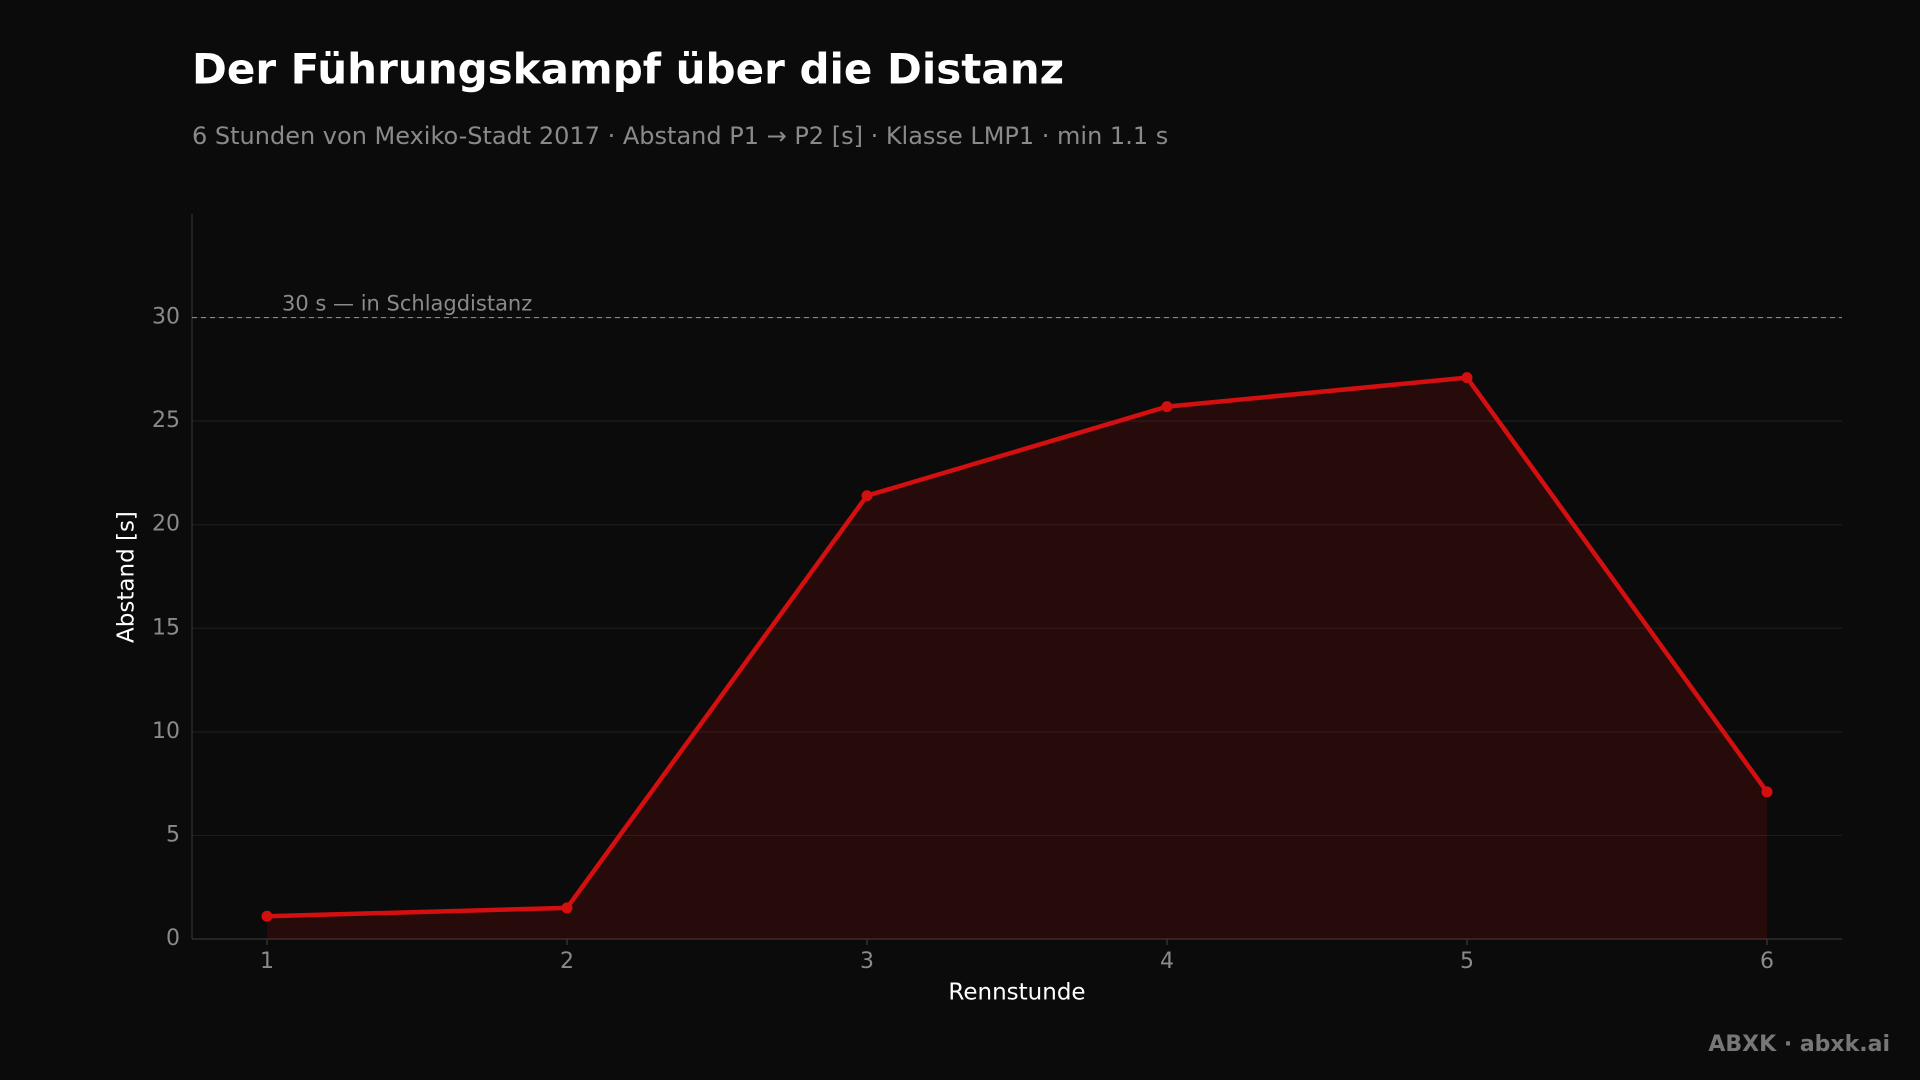  Describe the element at coordinates (166, 420) in the screenshot. I see `y-tick-label: 25` at that location.